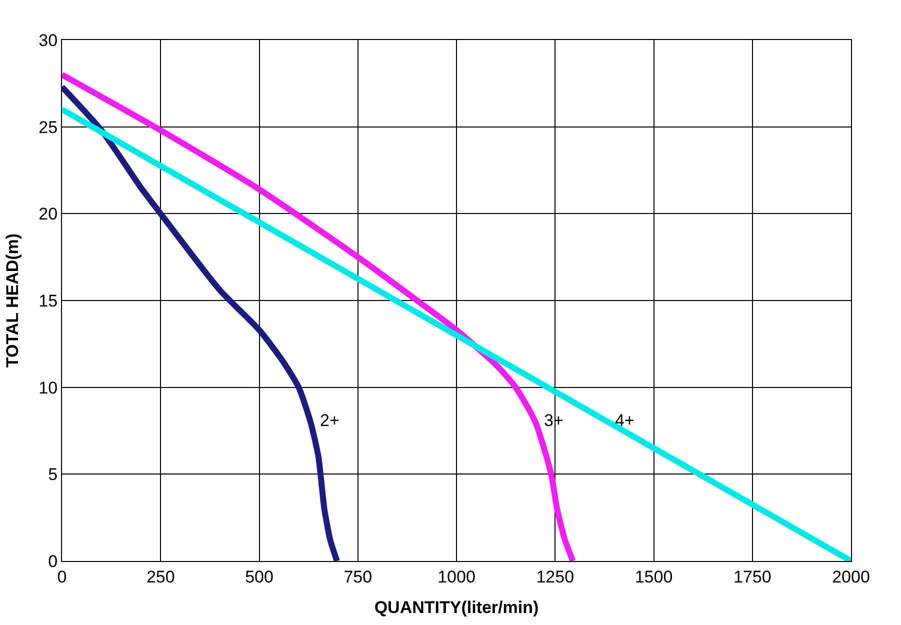 The width and height of the screenshot is (901, 625). What do you see at coordinates (53, 474) in the screenshot?
I see `y-tick-label: 5` at bounding box center [53, 474].